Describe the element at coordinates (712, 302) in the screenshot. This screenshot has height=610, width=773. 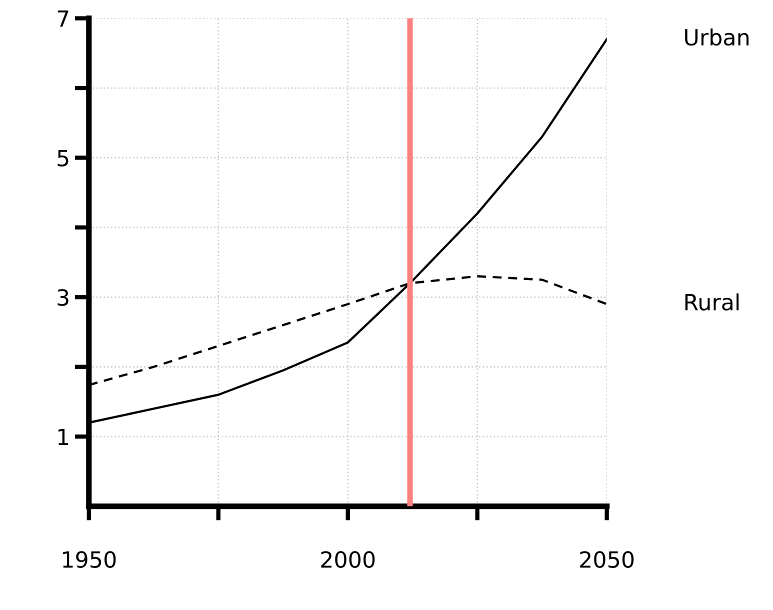
I see `text: Rural` at that location.